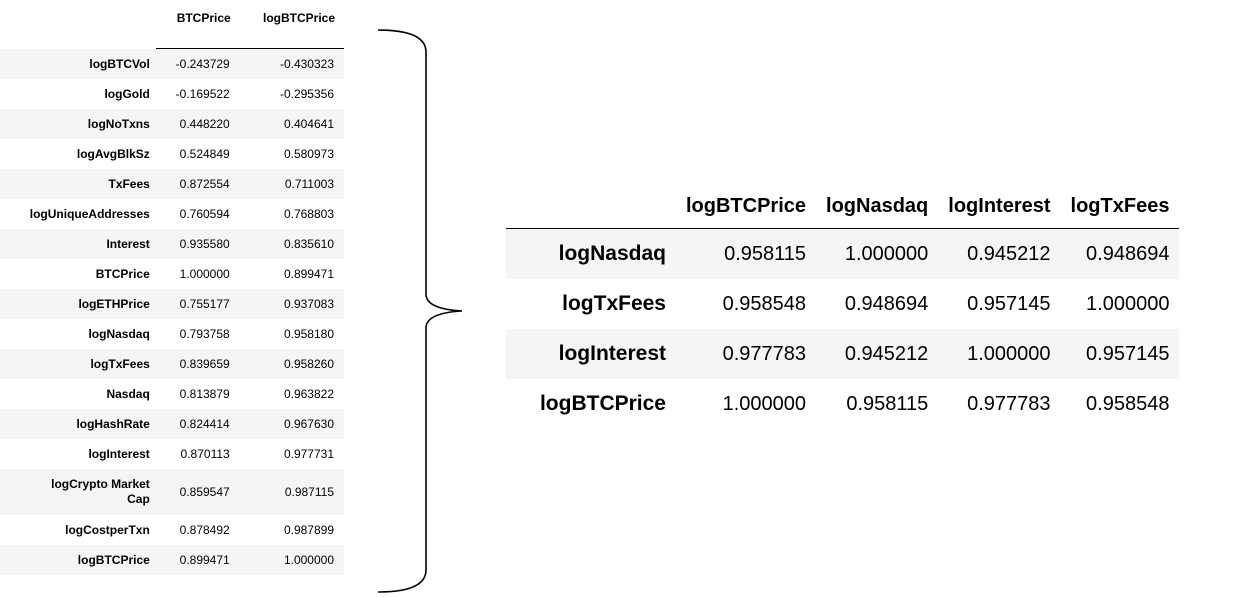 This screenshot has height=597, width=1247. What do you see at coordinates (172, 530) in the screenshot?
I see `table-row: logCostperTxn 0.878492 0.987899` at bounding box center [172, 530].